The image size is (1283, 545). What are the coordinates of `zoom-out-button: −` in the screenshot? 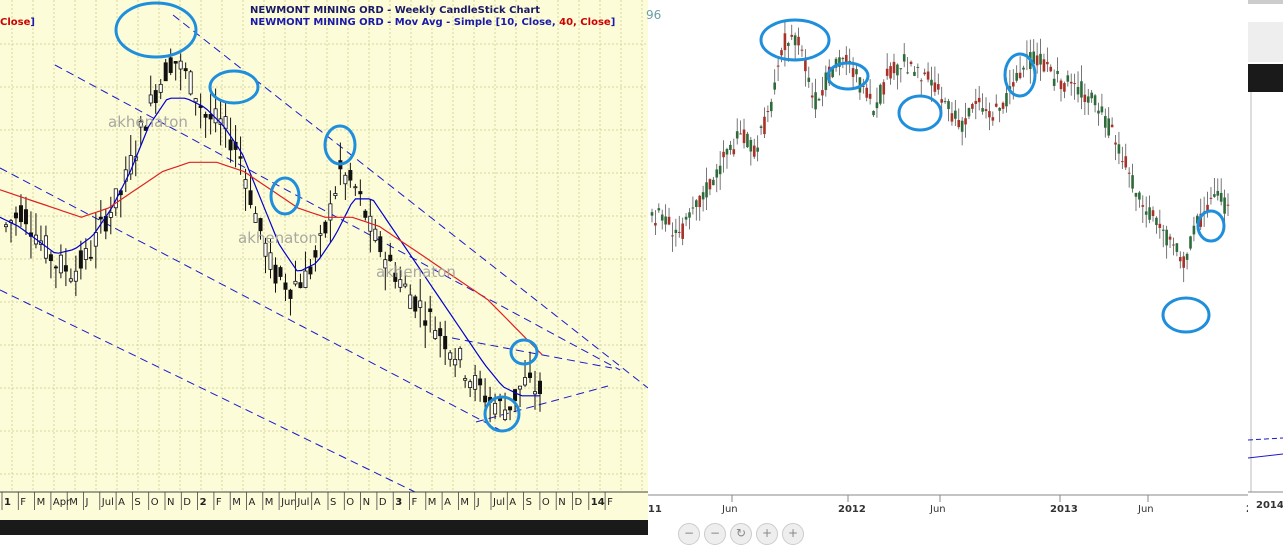 It's located at (689, 534).